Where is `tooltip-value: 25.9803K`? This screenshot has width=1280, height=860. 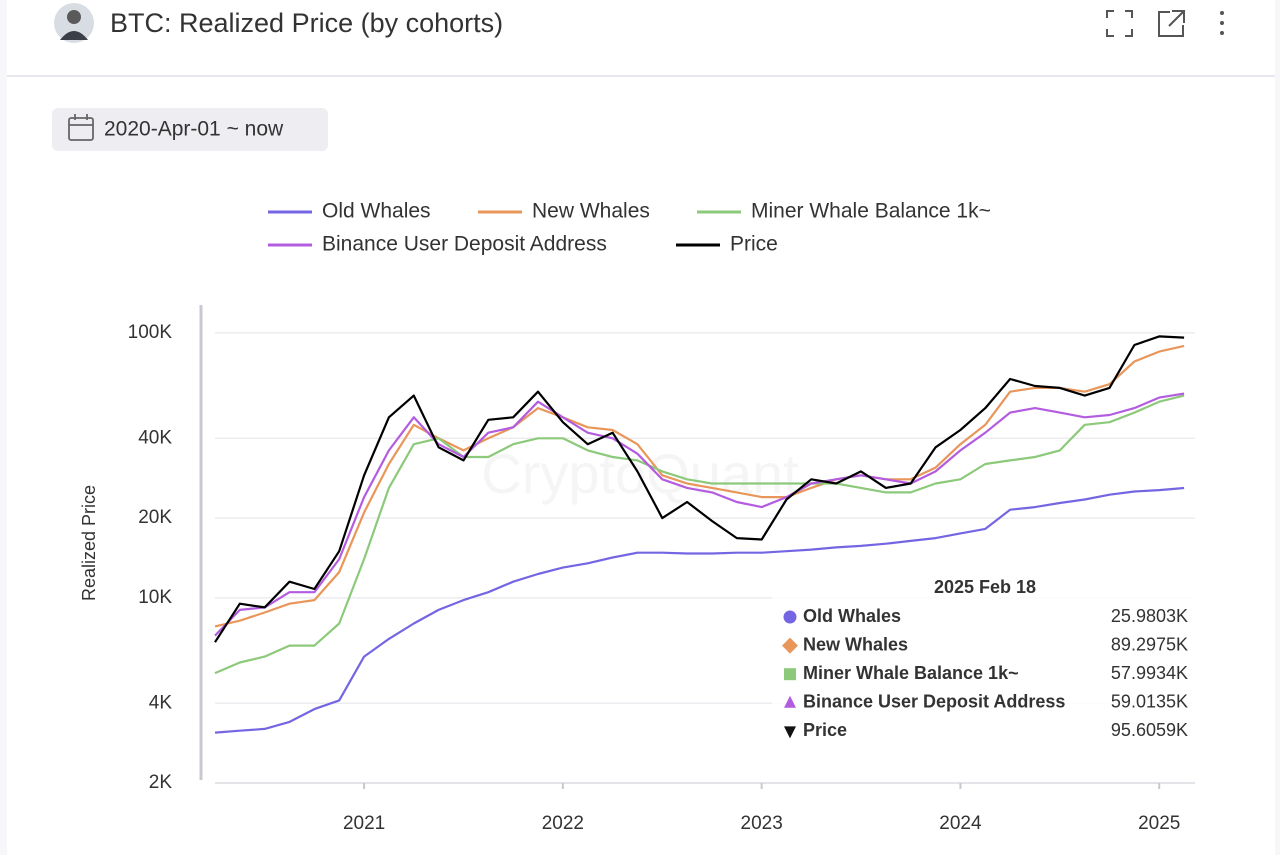 tooltip-value: 25.9803K is located at coordinates (1149, 616).